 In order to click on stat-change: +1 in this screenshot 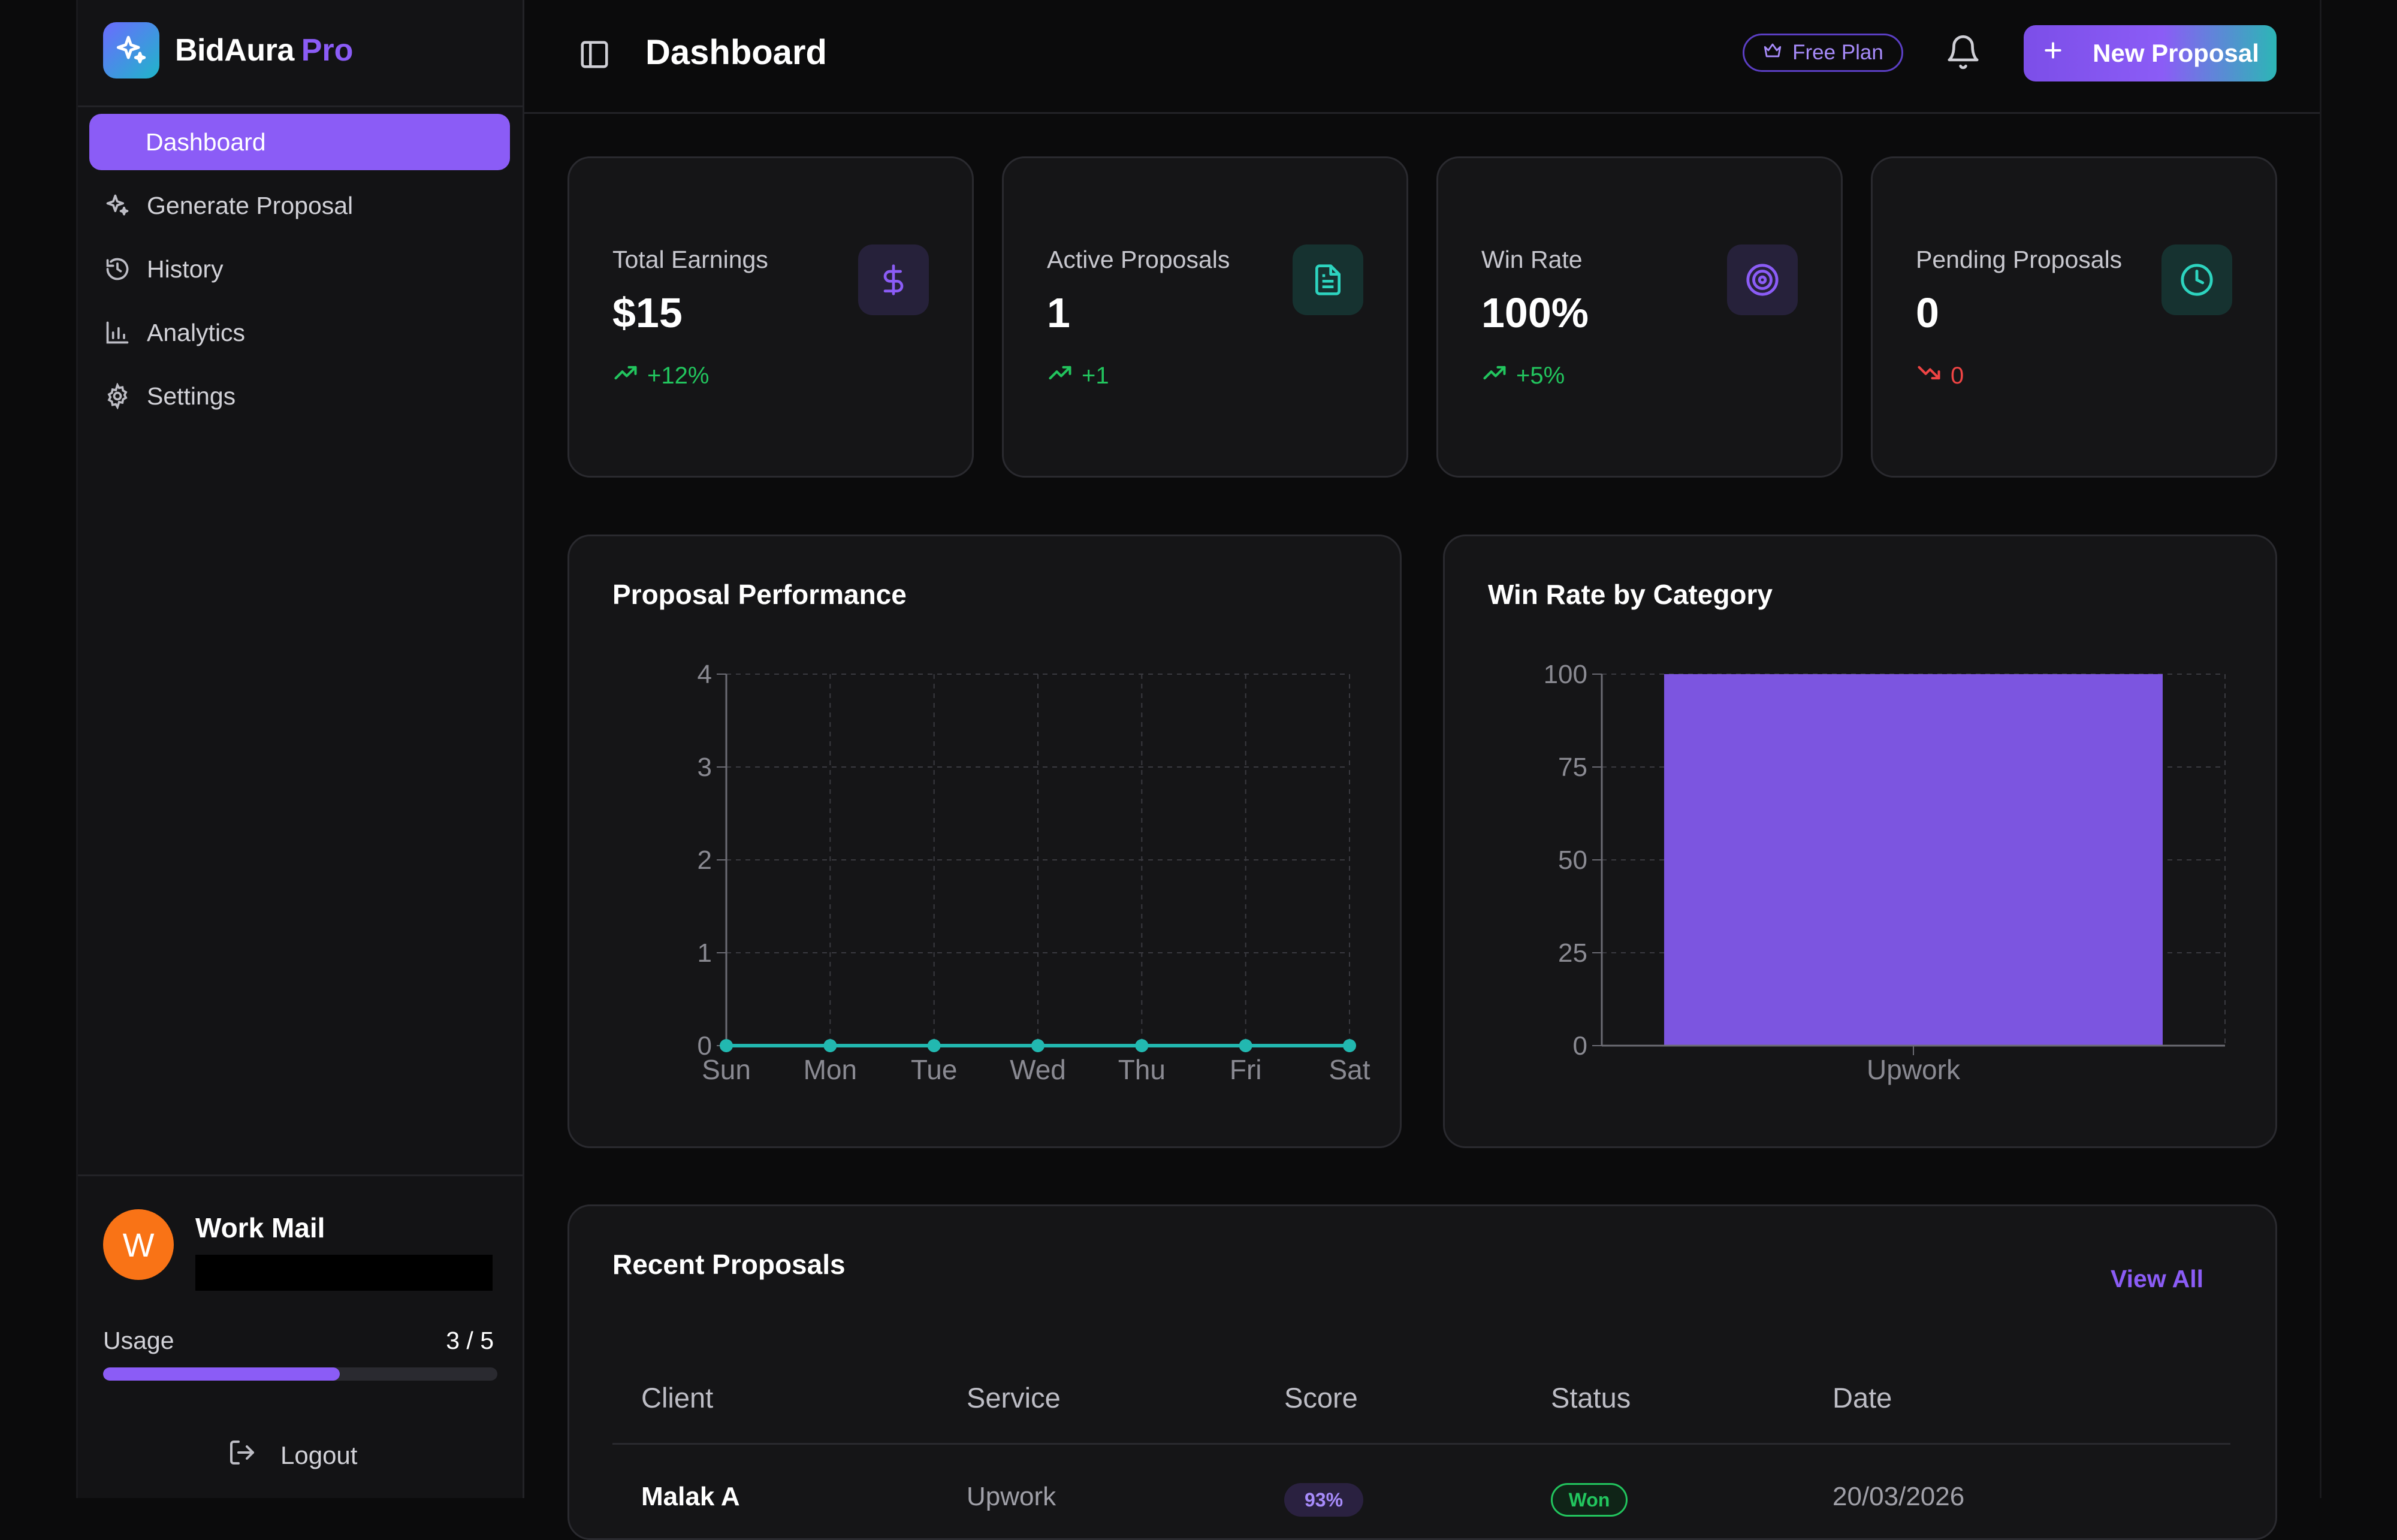, I will do `click(1078, 376)`.